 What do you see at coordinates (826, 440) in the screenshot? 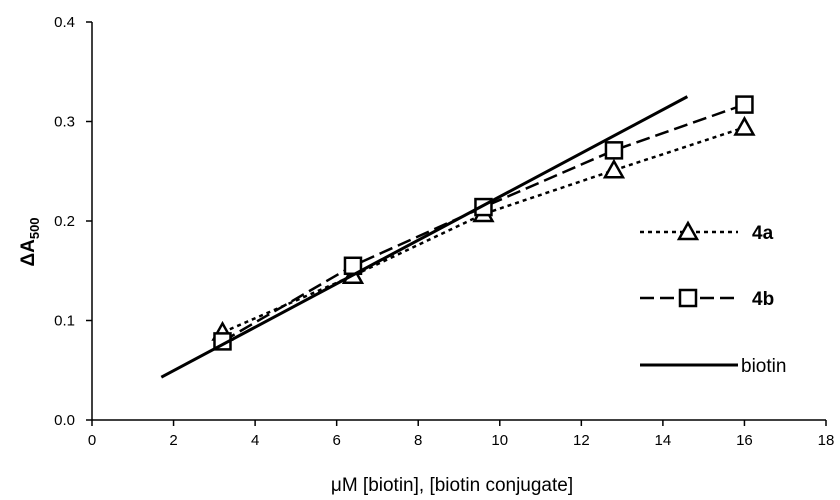
I see `x-tick-label: 18` at bounding box center [826, 440].